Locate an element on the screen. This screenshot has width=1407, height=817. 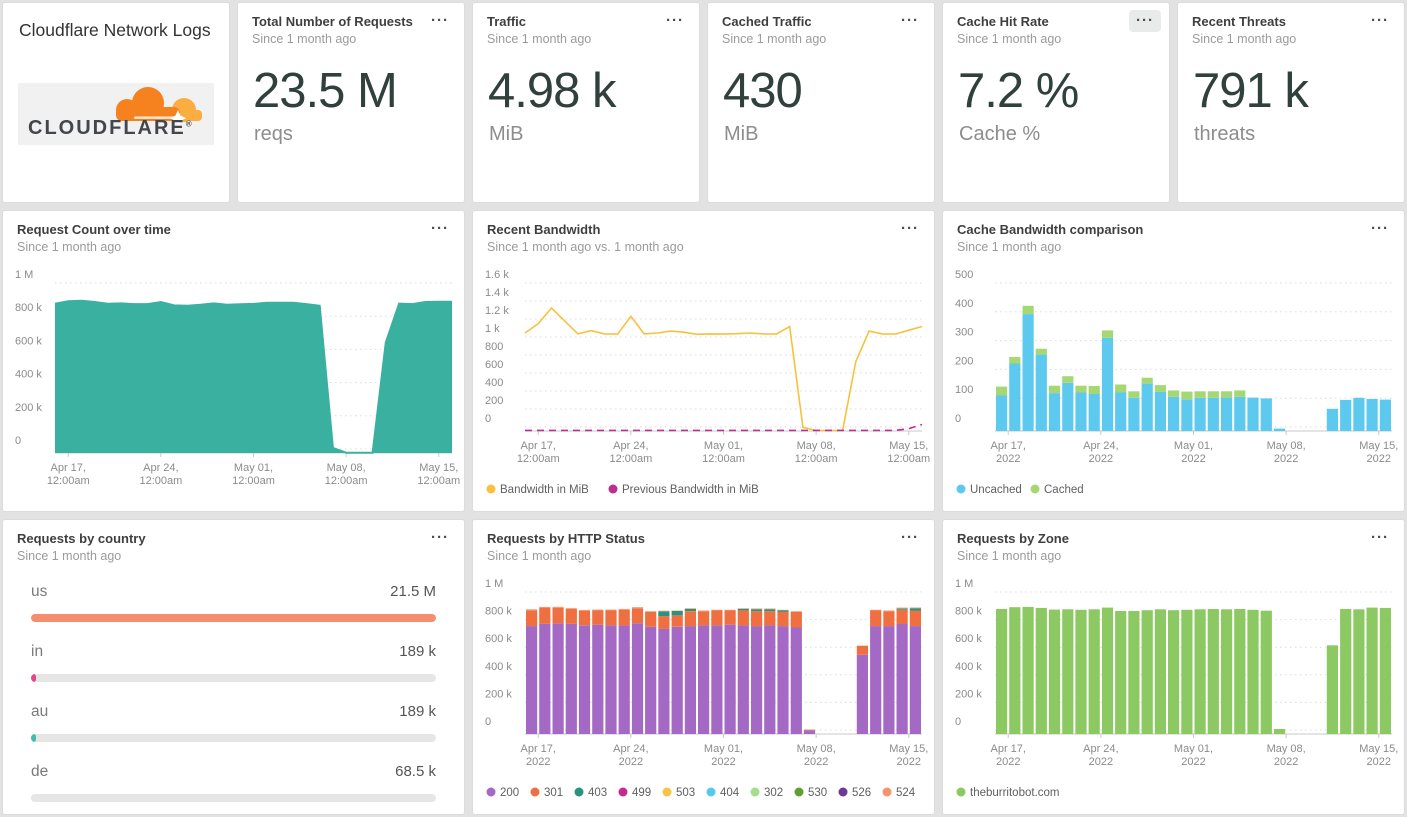
legend-item: Cached is located at coordinates (1057, 490).